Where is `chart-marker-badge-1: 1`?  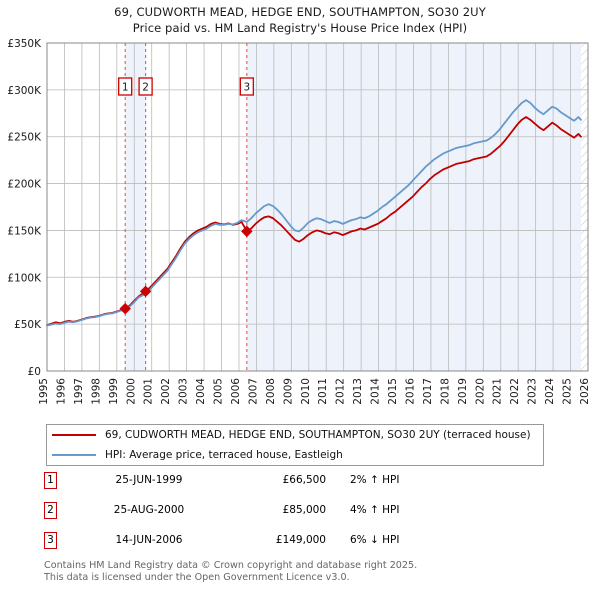 chart-marker-badge-1: 1 is located at coordinates (125, 86).